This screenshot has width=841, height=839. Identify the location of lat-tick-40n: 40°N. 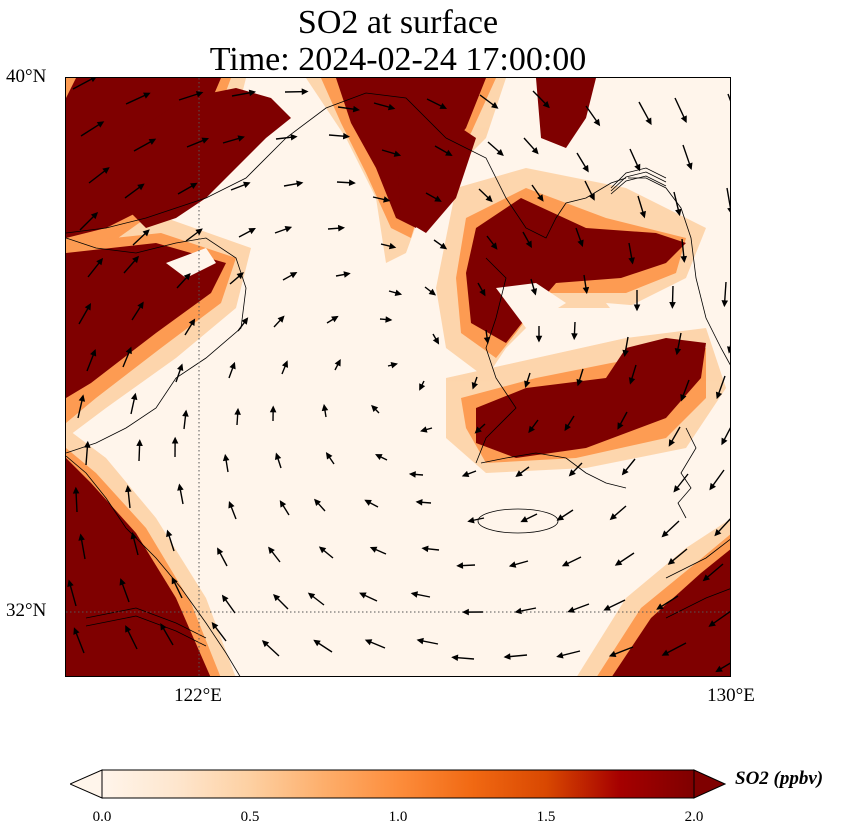
(26, 76).